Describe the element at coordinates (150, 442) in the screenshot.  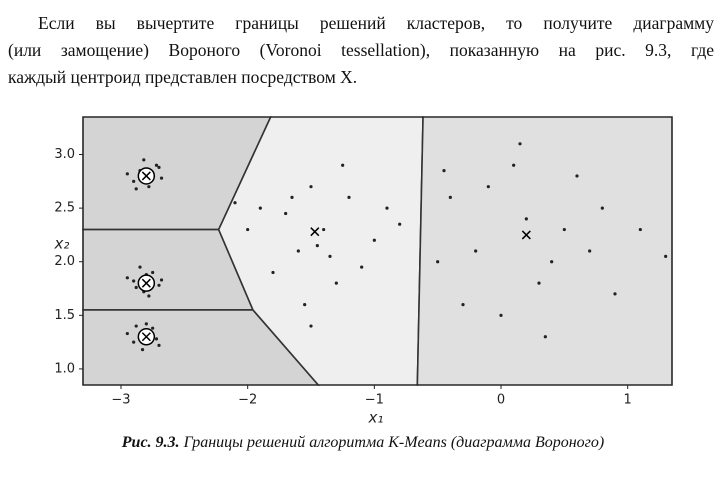
I see `caption-label: Рис. 9.3.` at that location.